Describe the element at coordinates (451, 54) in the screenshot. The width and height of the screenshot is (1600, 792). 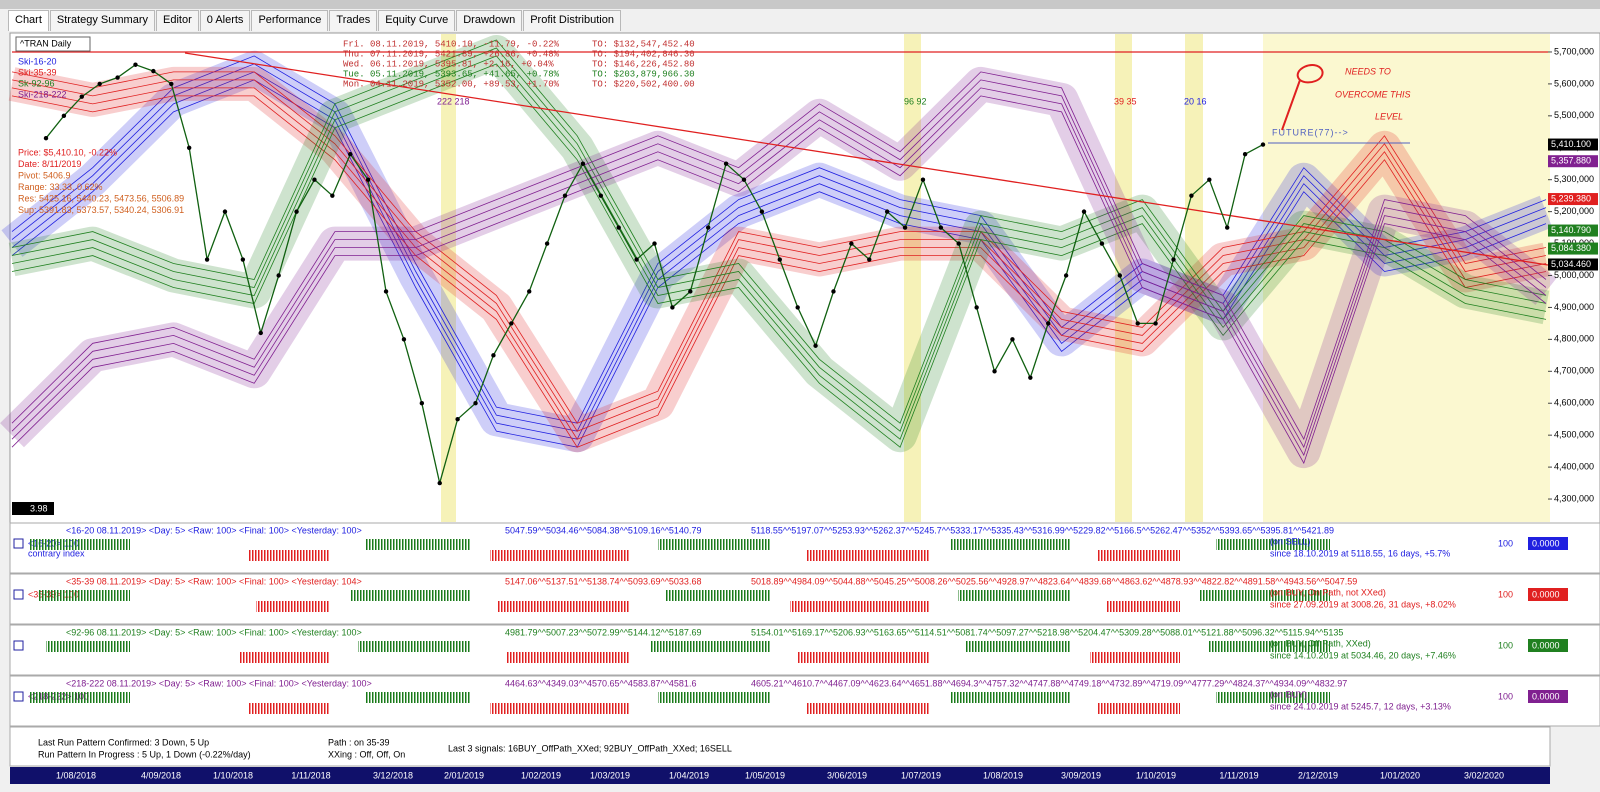
I see `ohlc-line: Thu. 07.11.2019, 5421.89, +26.86, +0.48%` at that location.